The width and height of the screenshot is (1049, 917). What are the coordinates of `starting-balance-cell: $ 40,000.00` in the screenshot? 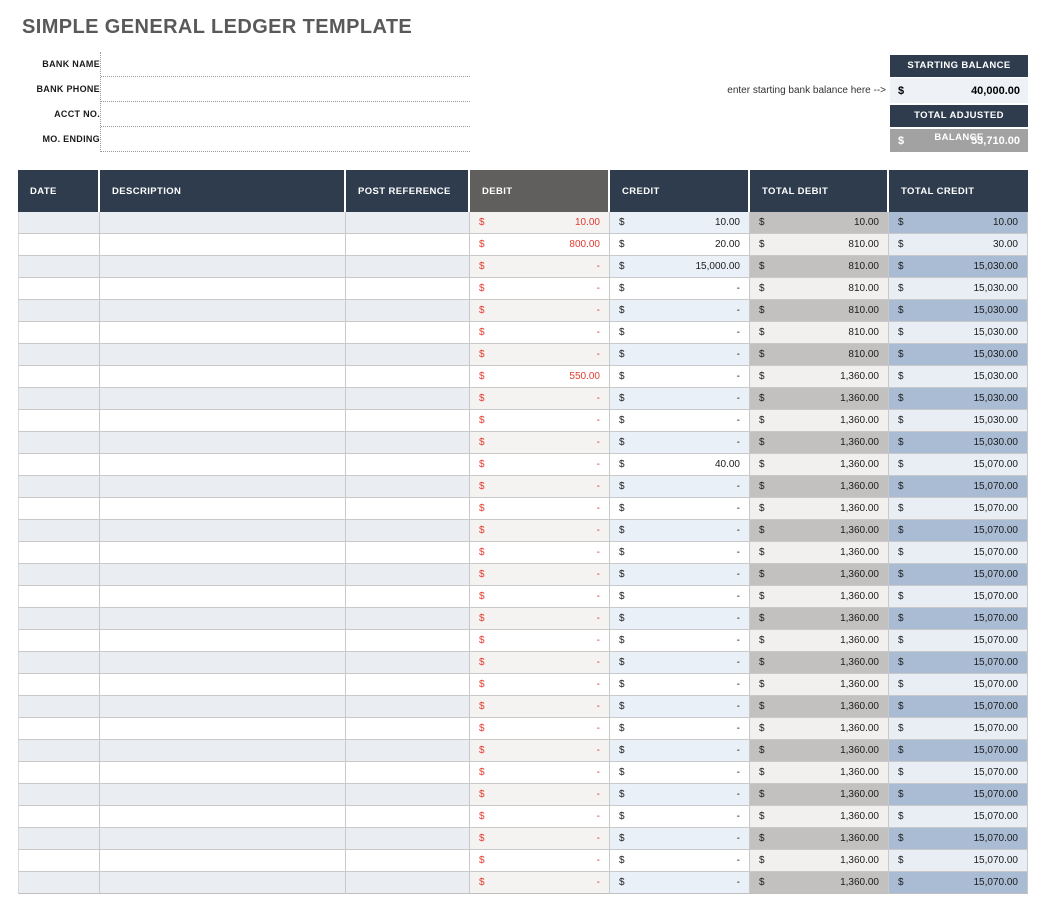 It's located at (959, 90).